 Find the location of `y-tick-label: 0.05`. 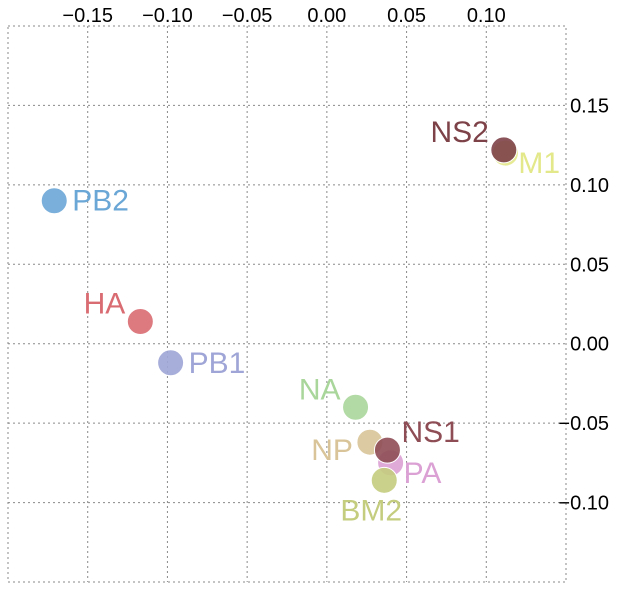

y-tick-label: 0.05 is located at coordinates (589, 265).